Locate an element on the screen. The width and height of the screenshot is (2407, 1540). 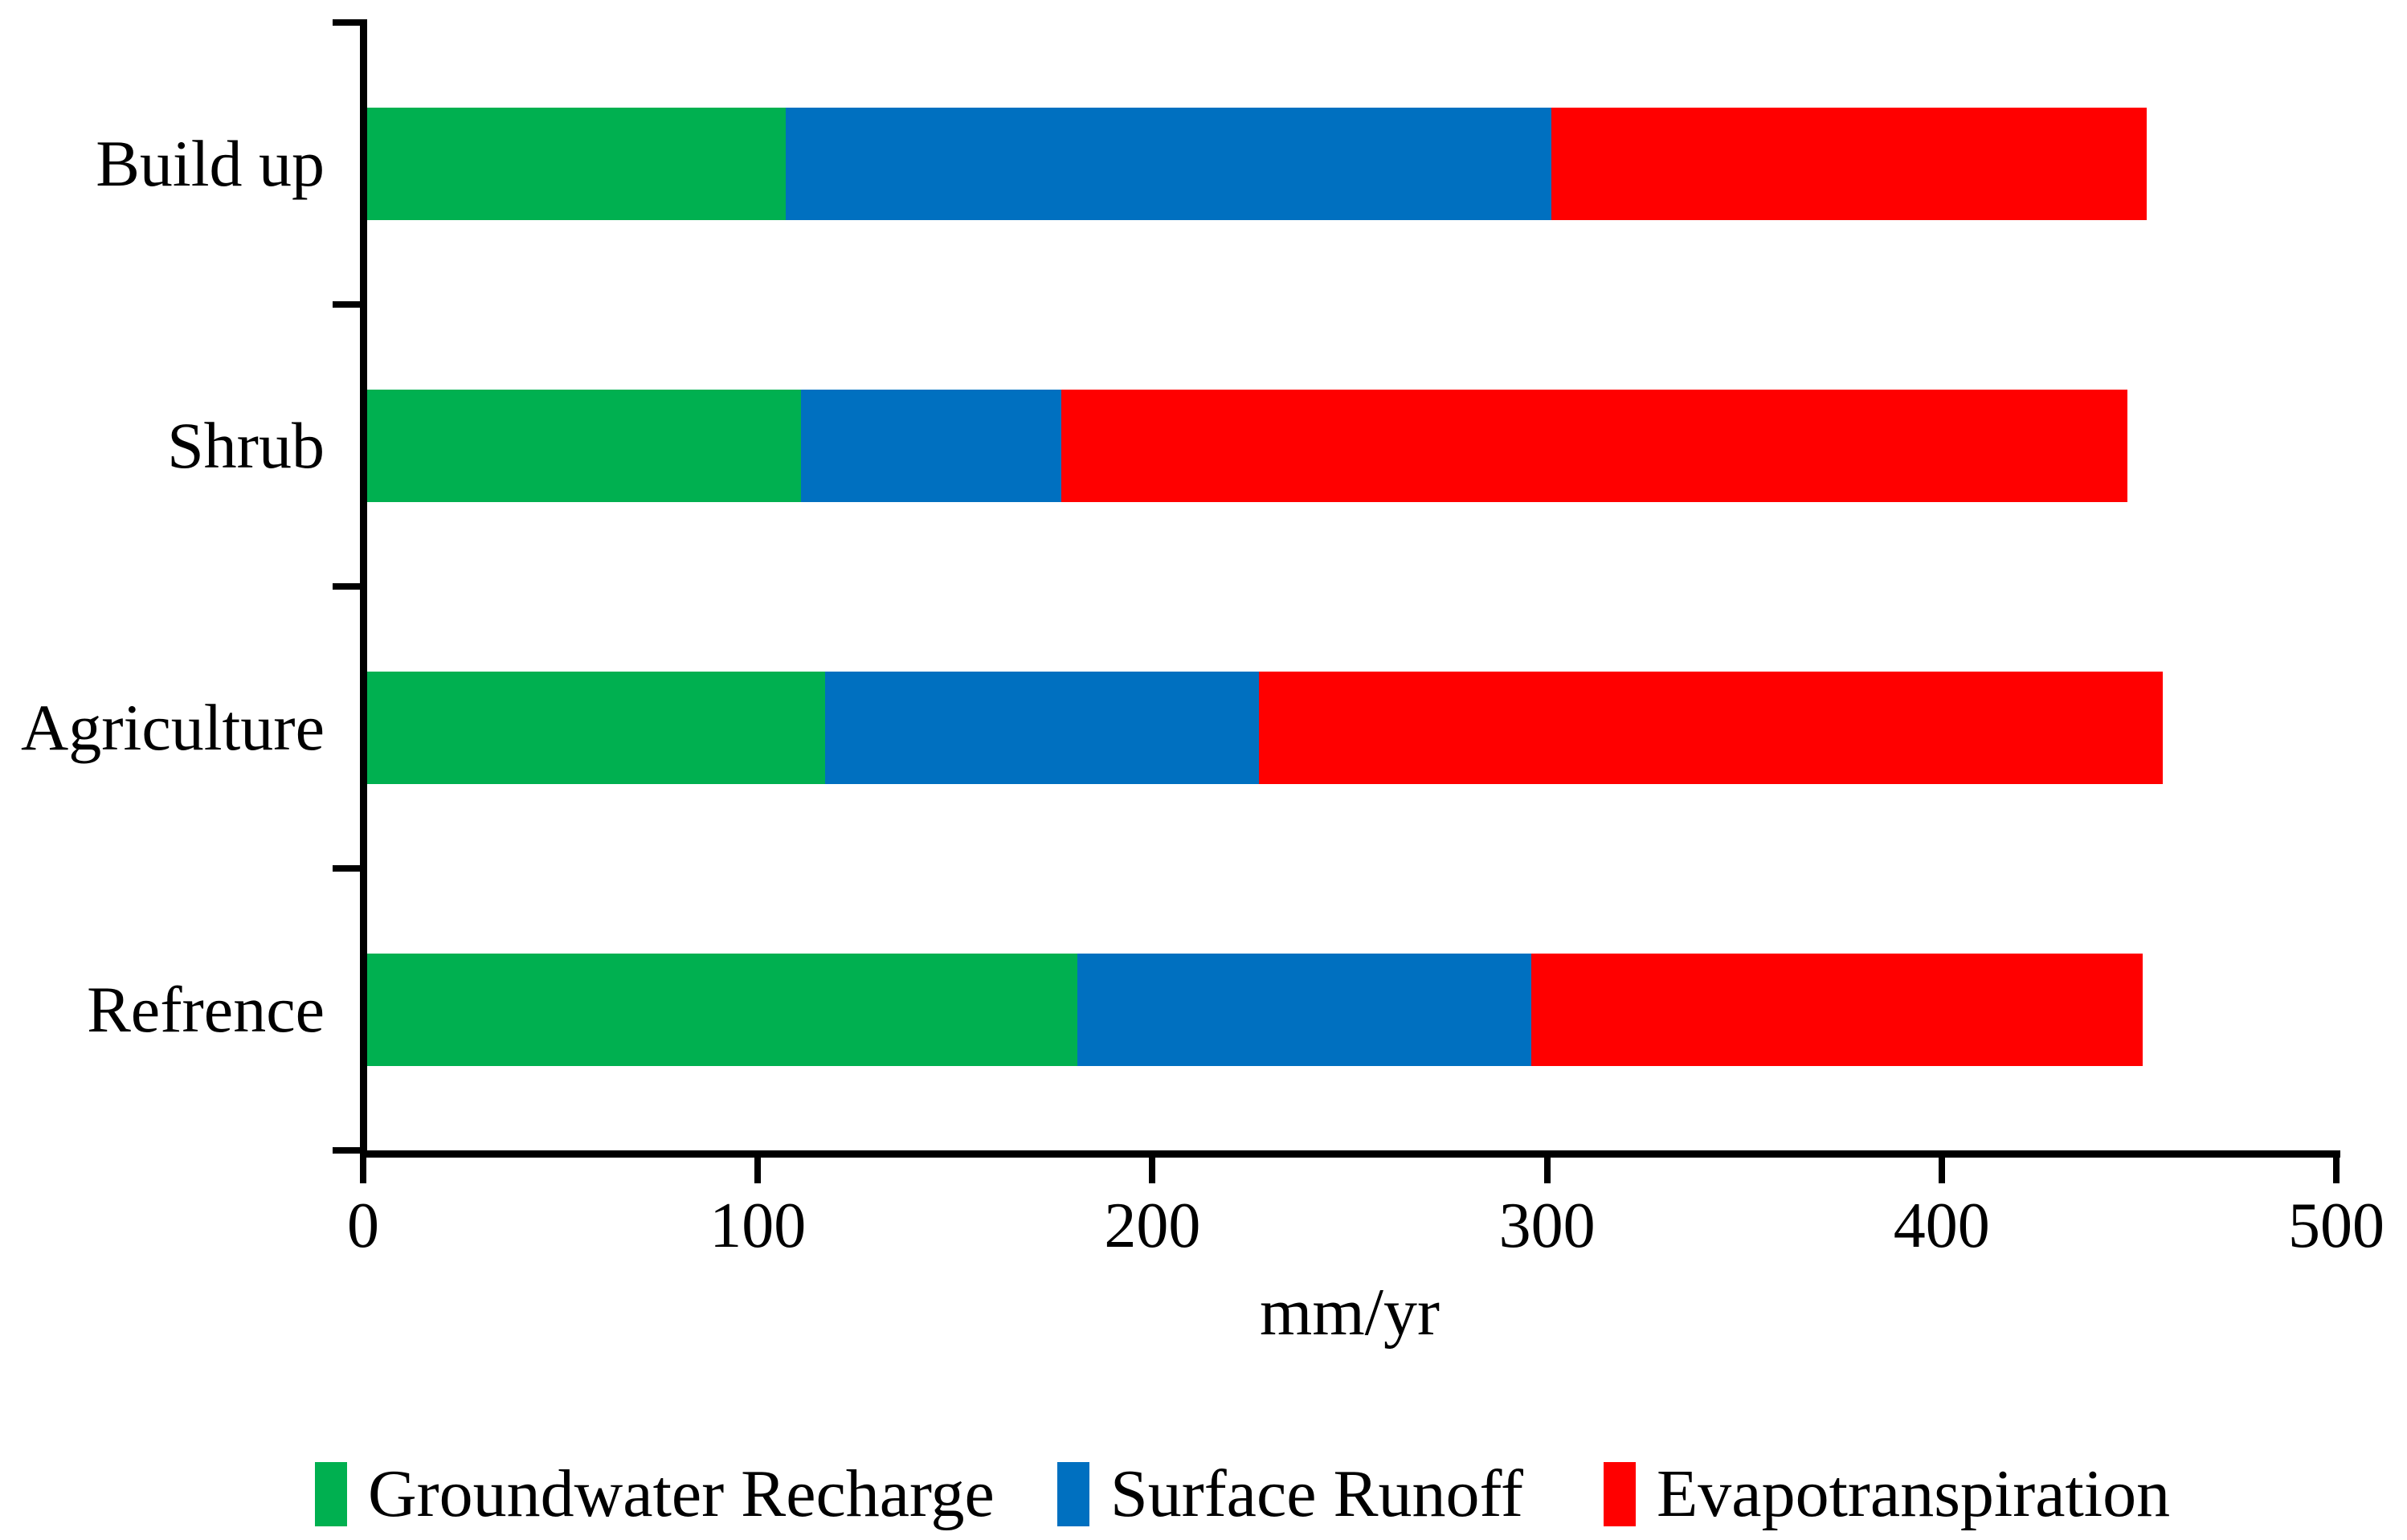
legend-item-groundwater-recharge: Groundwater Recharge is located at coordinates (655, 1494).